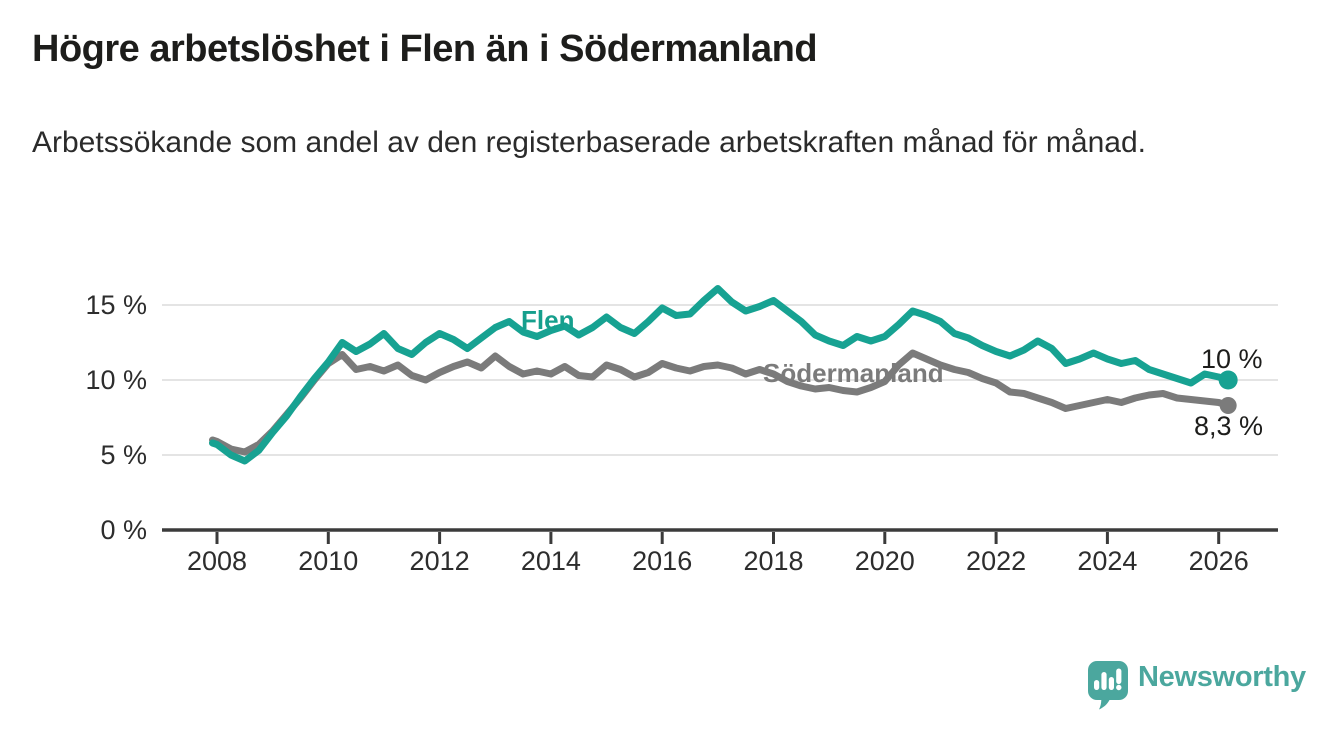  I want to click on x-tick-label-2022: 2022, so click(996, 561).